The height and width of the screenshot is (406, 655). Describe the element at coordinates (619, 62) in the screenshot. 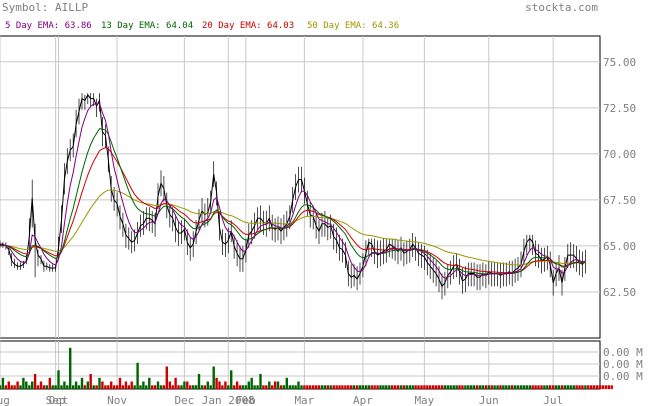

I see `y-tick-label: 75.00` at that location.